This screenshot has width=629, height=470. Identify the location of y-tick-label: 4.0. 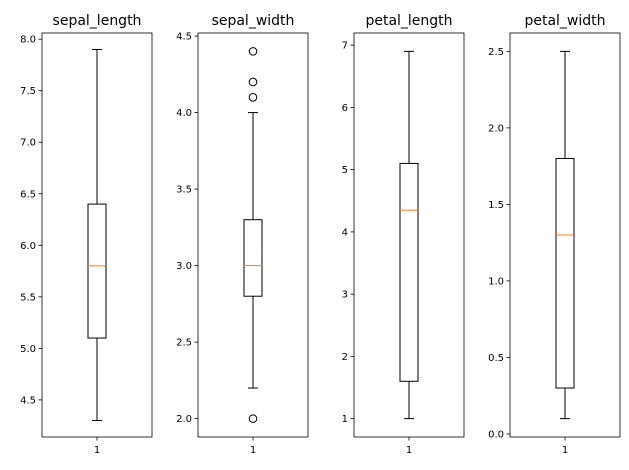
(184, 113).